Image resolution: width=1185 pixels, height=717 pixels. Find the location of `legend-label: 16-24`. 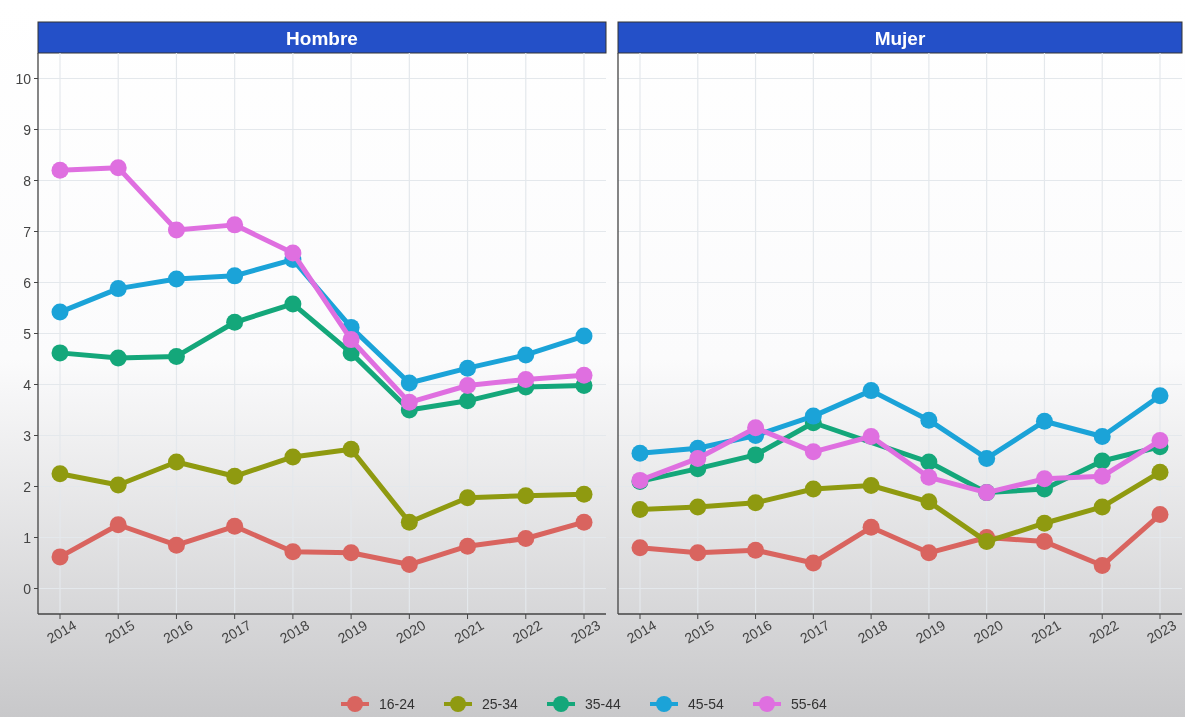

legend-label: 16-24 is located at coordinates (397, 704).